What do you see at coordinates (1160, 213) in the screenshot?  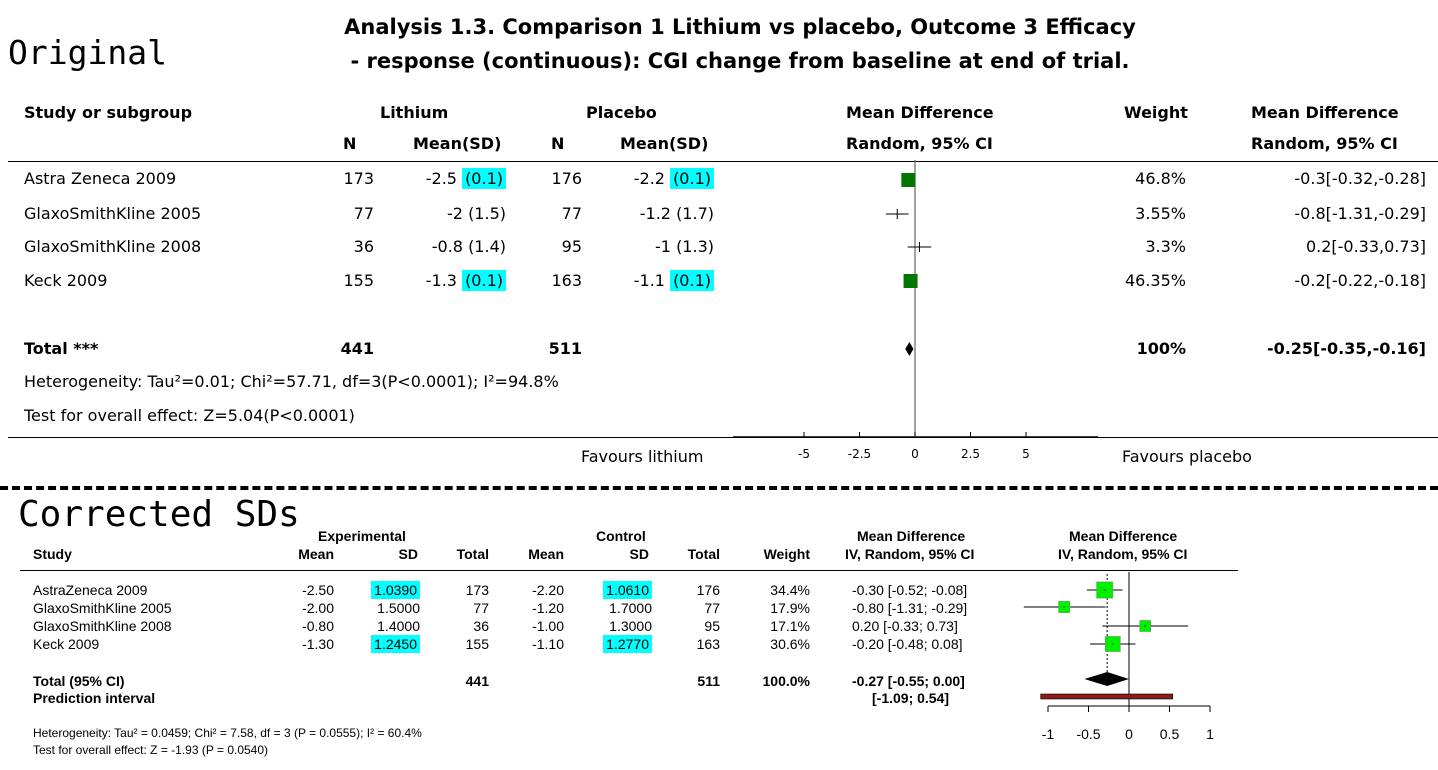 I see `original-row-weight: 3.55%` at bounding box center [1160, 213].